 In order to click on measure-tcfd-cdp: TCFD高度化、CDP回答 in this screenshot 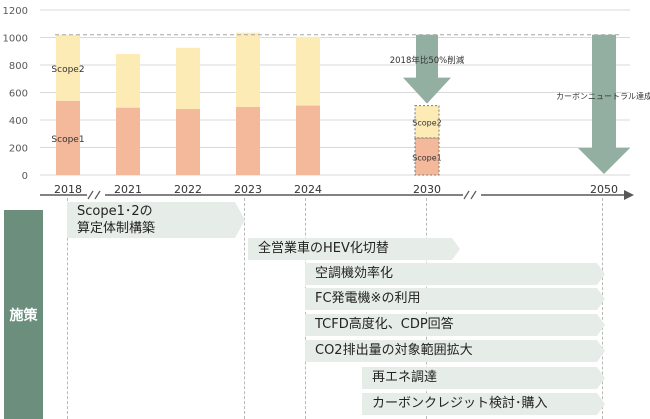, I will do `click(455, 325)`.